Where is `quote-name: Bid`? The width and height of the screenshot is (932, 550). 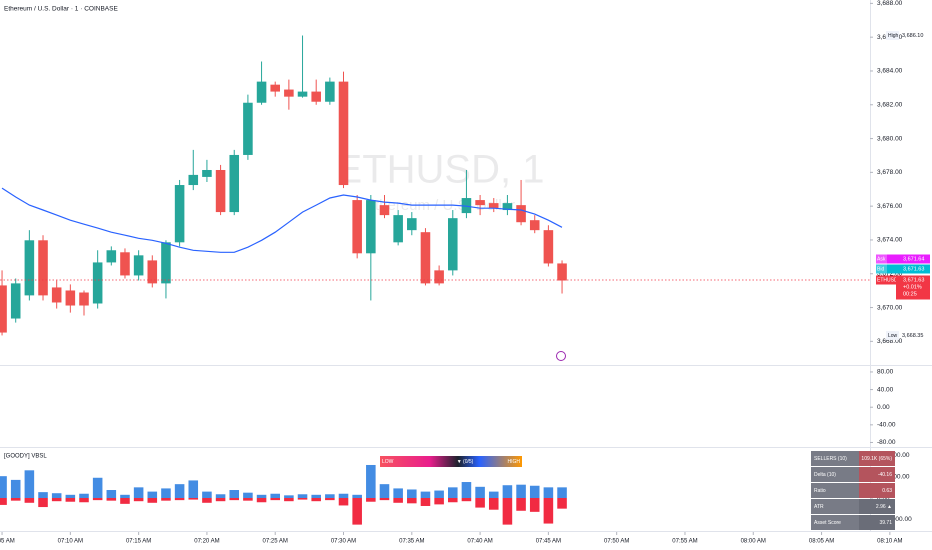 quote-name: Bid is located at coordinates (880, 269).